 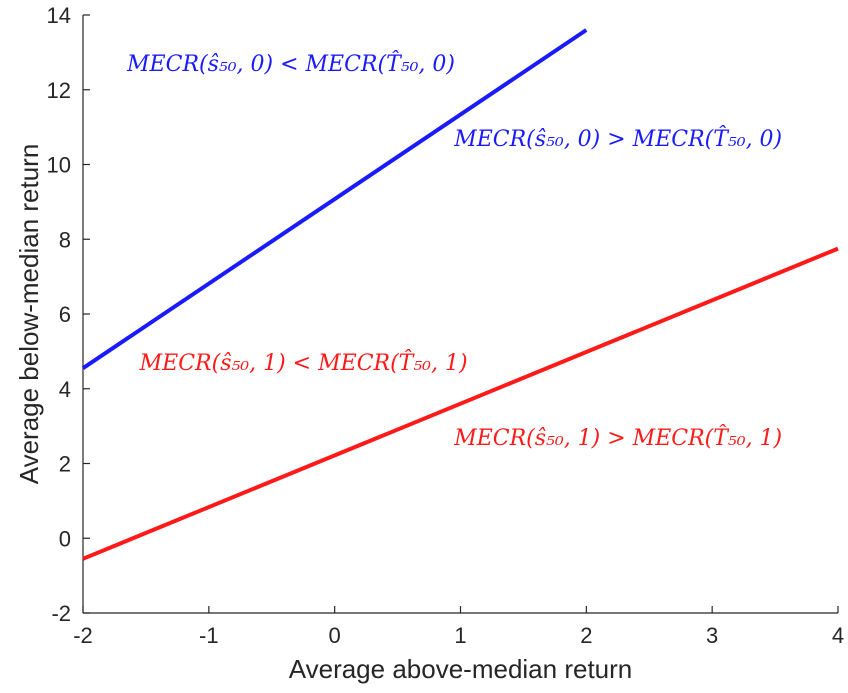 What do you see at coordinates (65, 538) in the screenshot?
I see `y-tick-label: 0` at bounding box center [65, 538].